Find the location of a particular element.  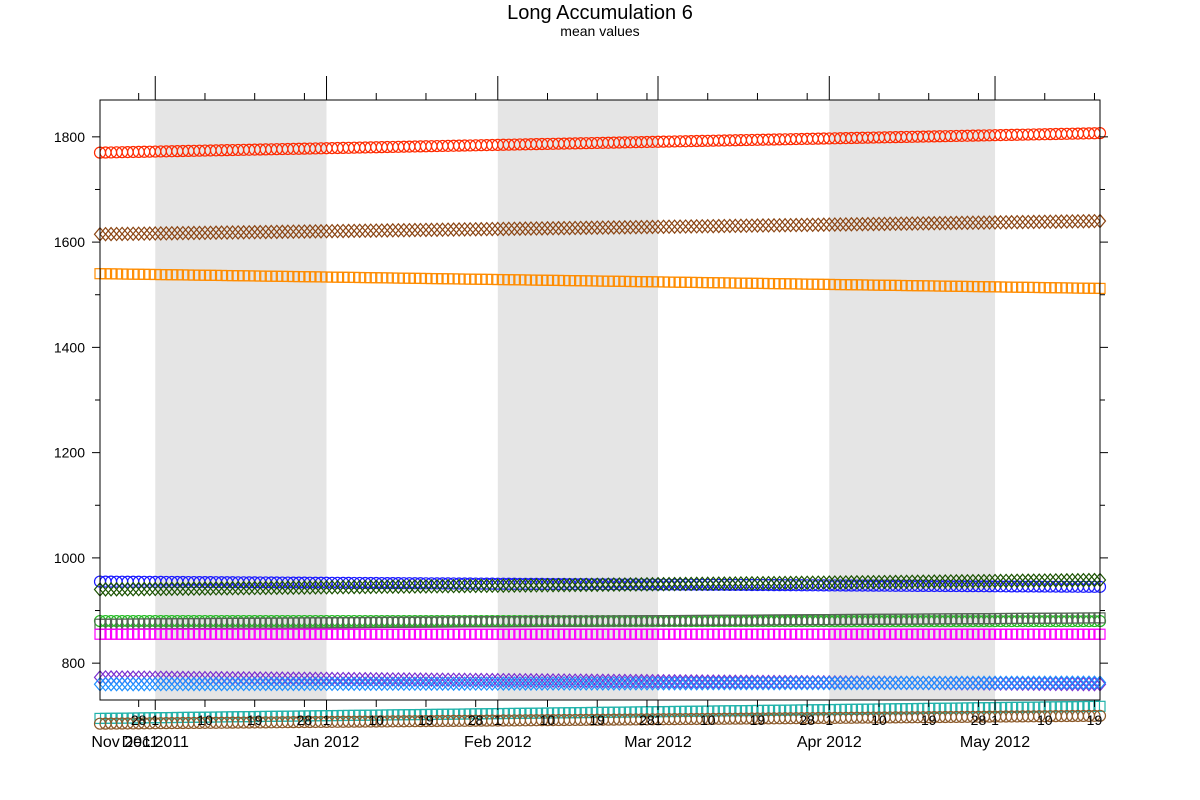

y-tick-label: 1200 is located at coordinates (69, 453).